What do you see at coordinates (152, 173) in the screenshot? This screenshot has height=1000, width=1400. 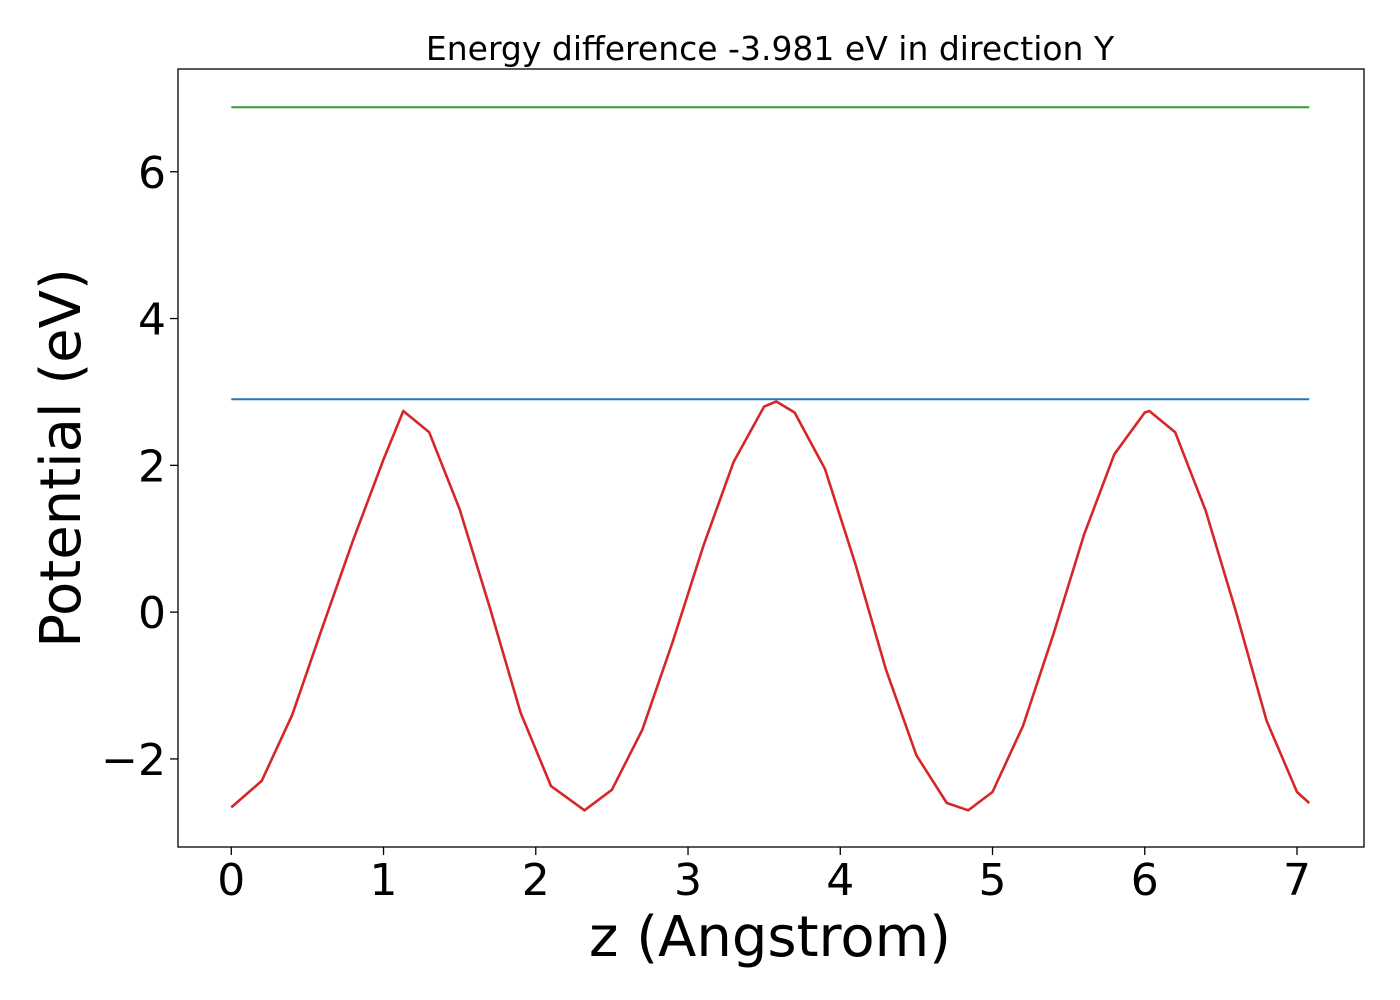 I see `y-tick-label: 6` at bounding box center [152, 173].